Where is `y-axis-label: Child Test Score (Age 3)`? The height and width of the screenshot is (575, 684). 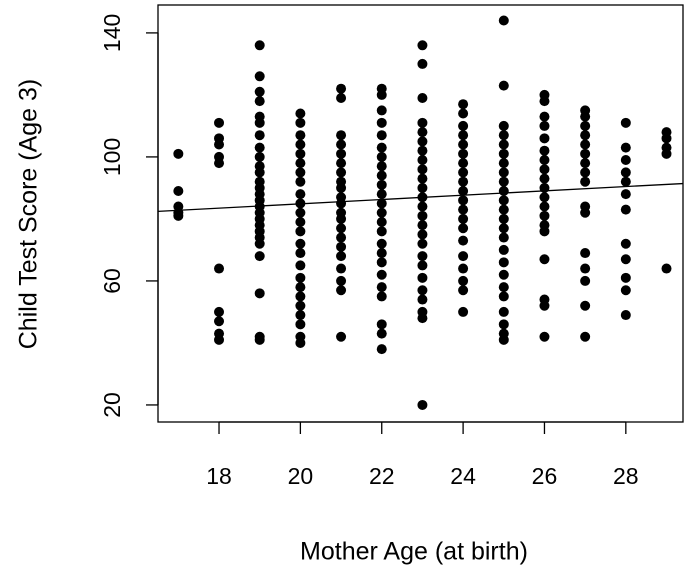
y-axis-label: Child Test Score (Age 3) is located at coordinates (29, 214).